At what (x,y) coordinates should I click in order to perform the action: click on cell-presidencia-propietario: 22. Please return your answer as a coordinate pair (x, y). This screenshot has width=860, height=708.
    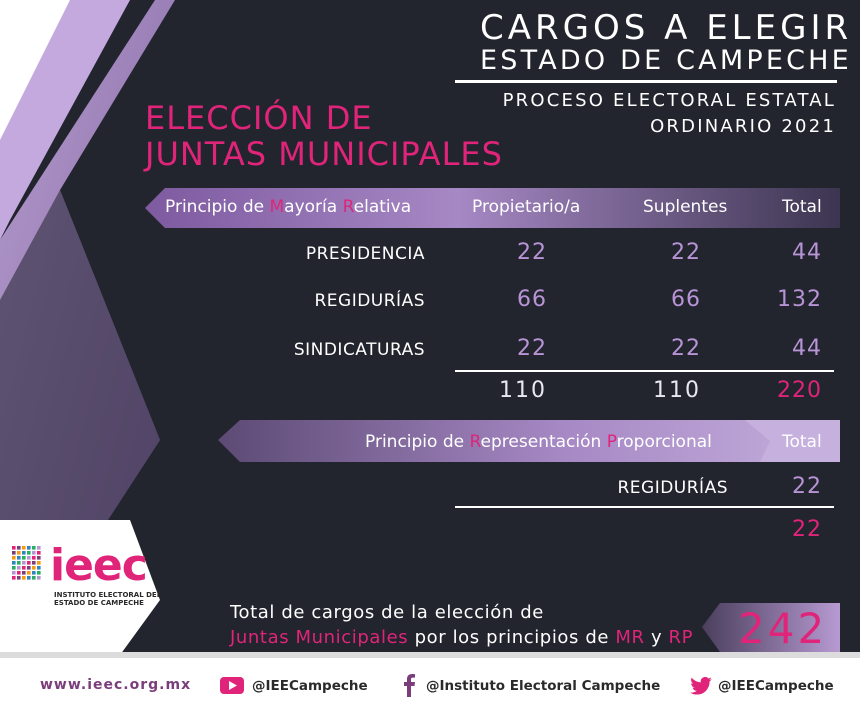
    Looking at the image, I should click on (532, 252).